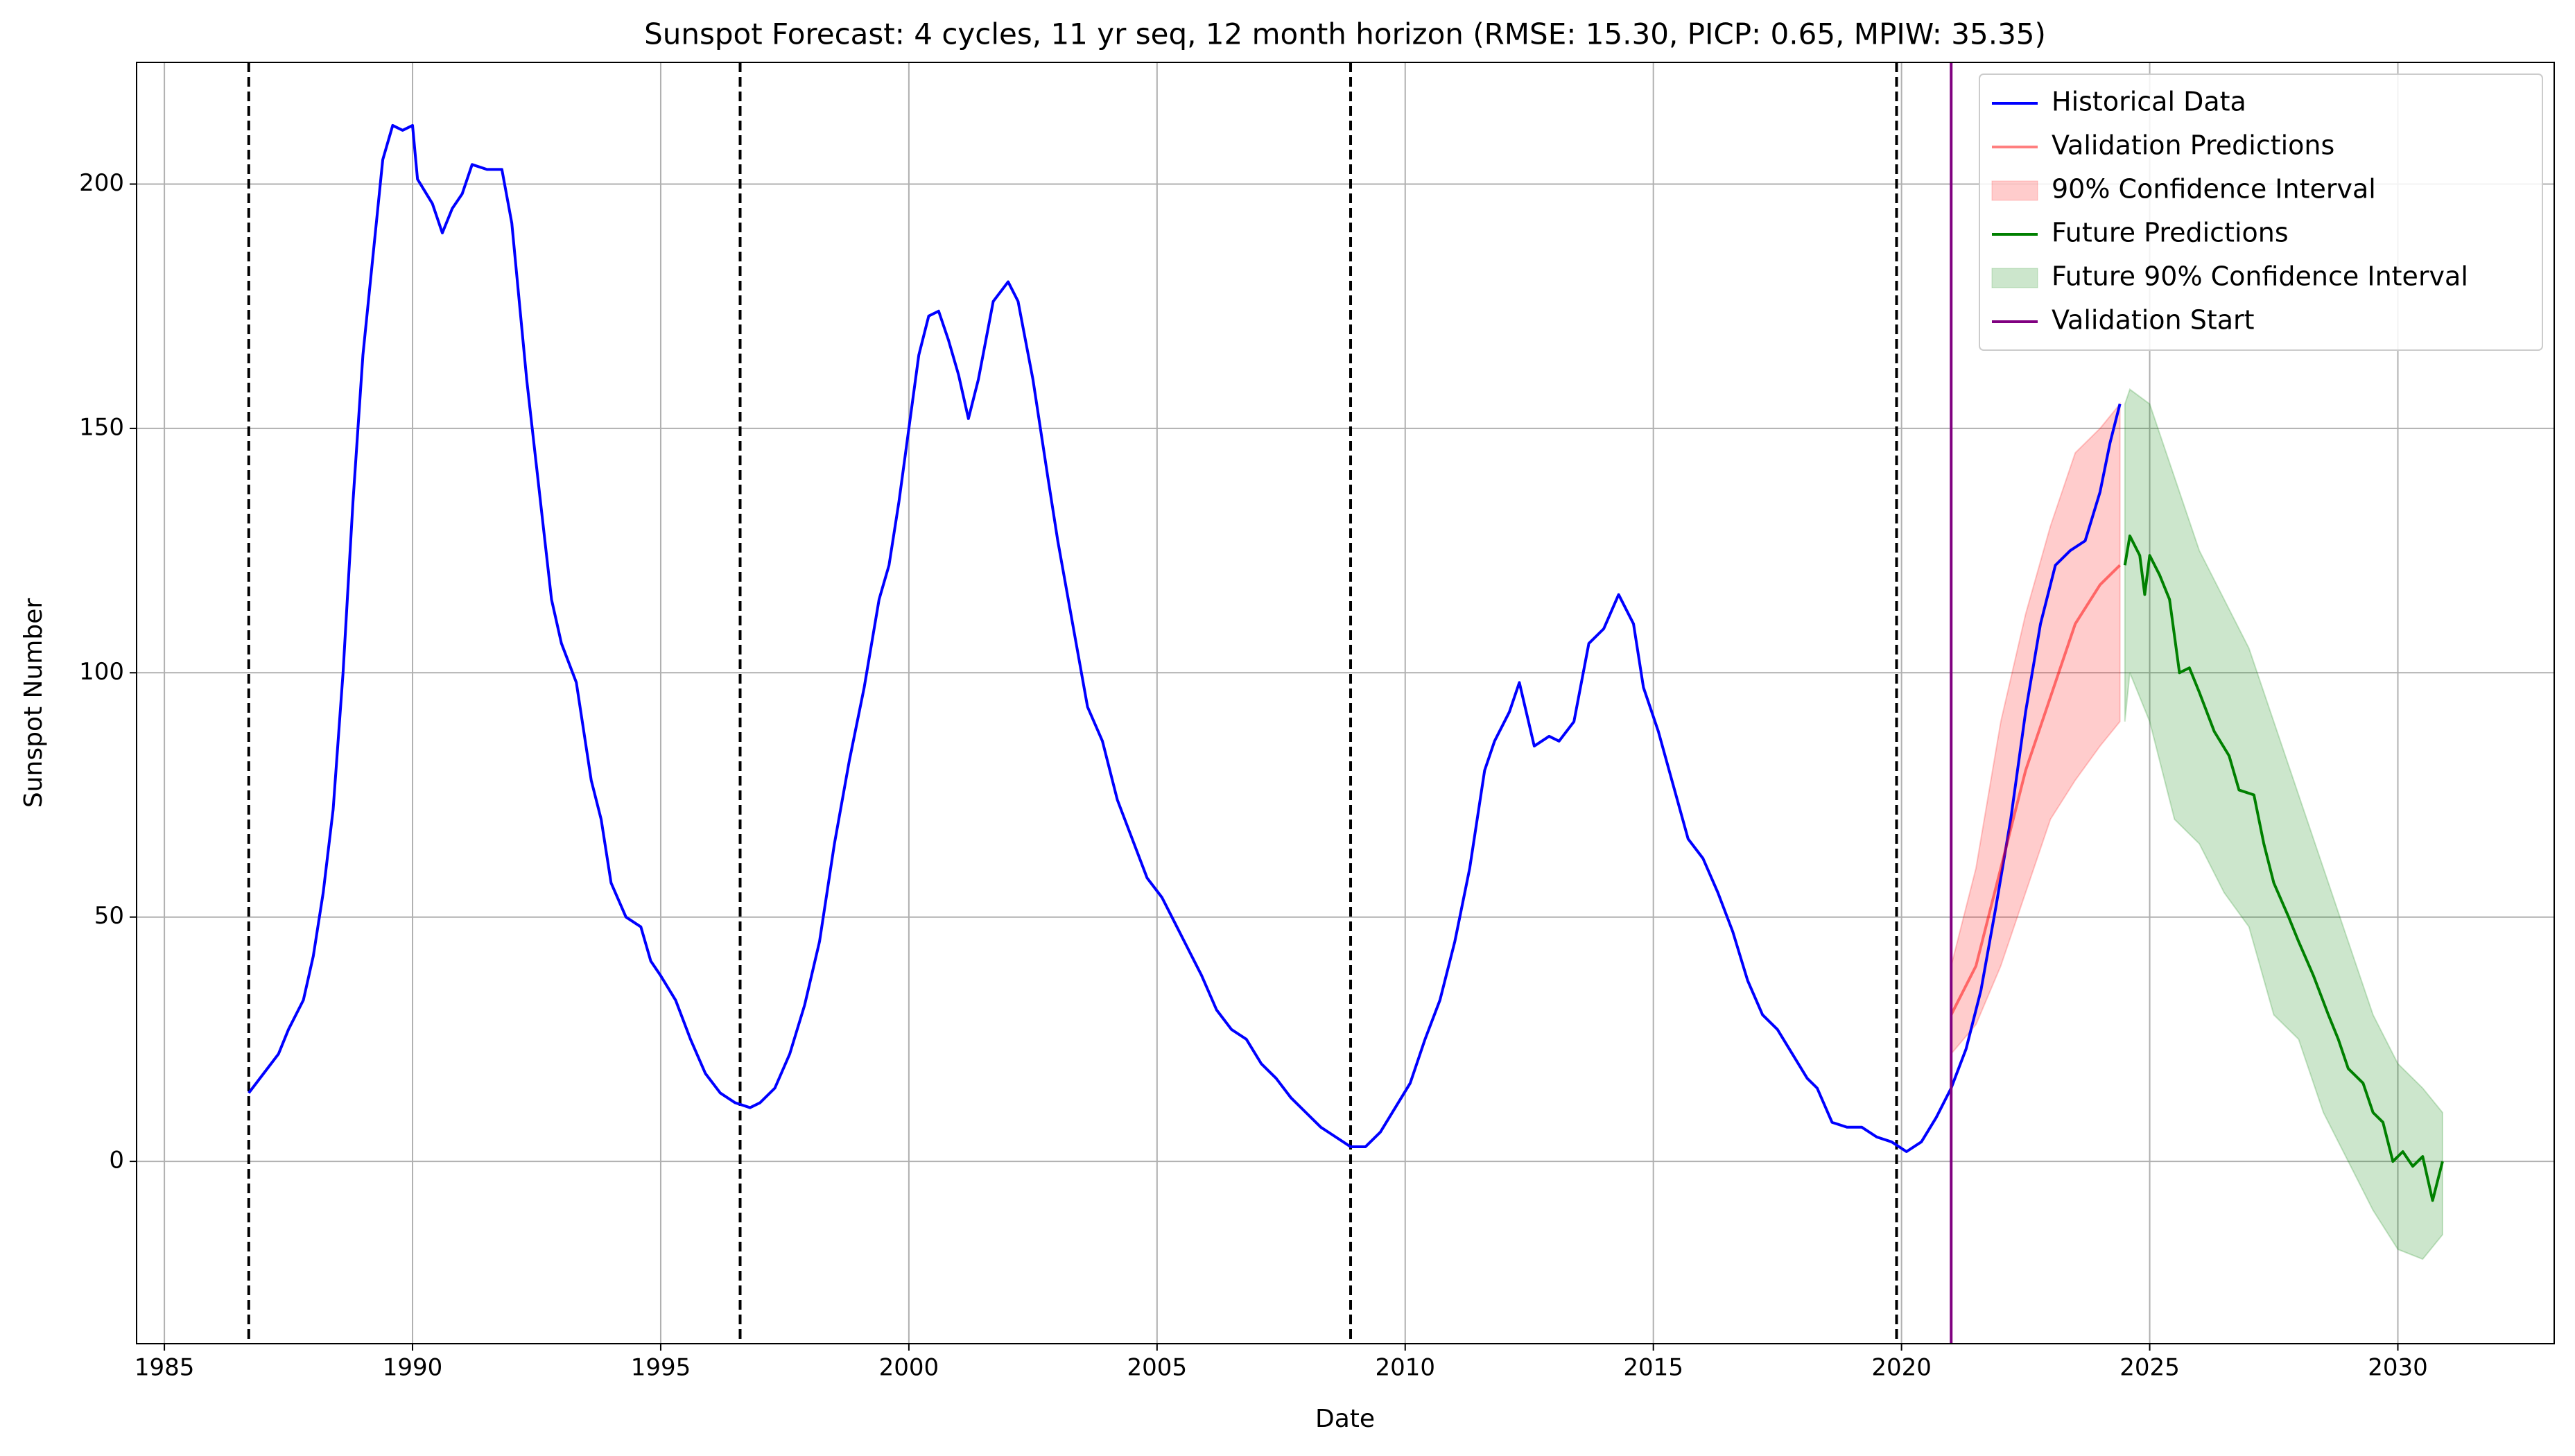 This screenshot has width=2575, height=1456. Describe the element at coordinates (33, 703) in the screenshot. I see `y-axis-label: Sunspot Number` at that location.